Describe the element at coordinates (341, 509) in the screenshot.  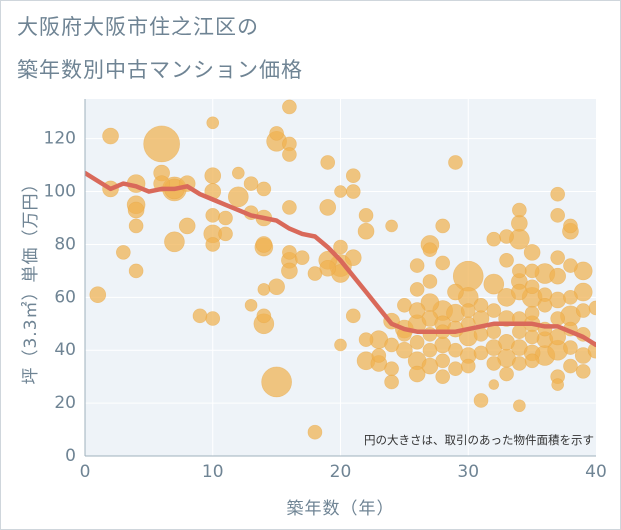
I see `x-axis-title: 築年数（年）` at that location.